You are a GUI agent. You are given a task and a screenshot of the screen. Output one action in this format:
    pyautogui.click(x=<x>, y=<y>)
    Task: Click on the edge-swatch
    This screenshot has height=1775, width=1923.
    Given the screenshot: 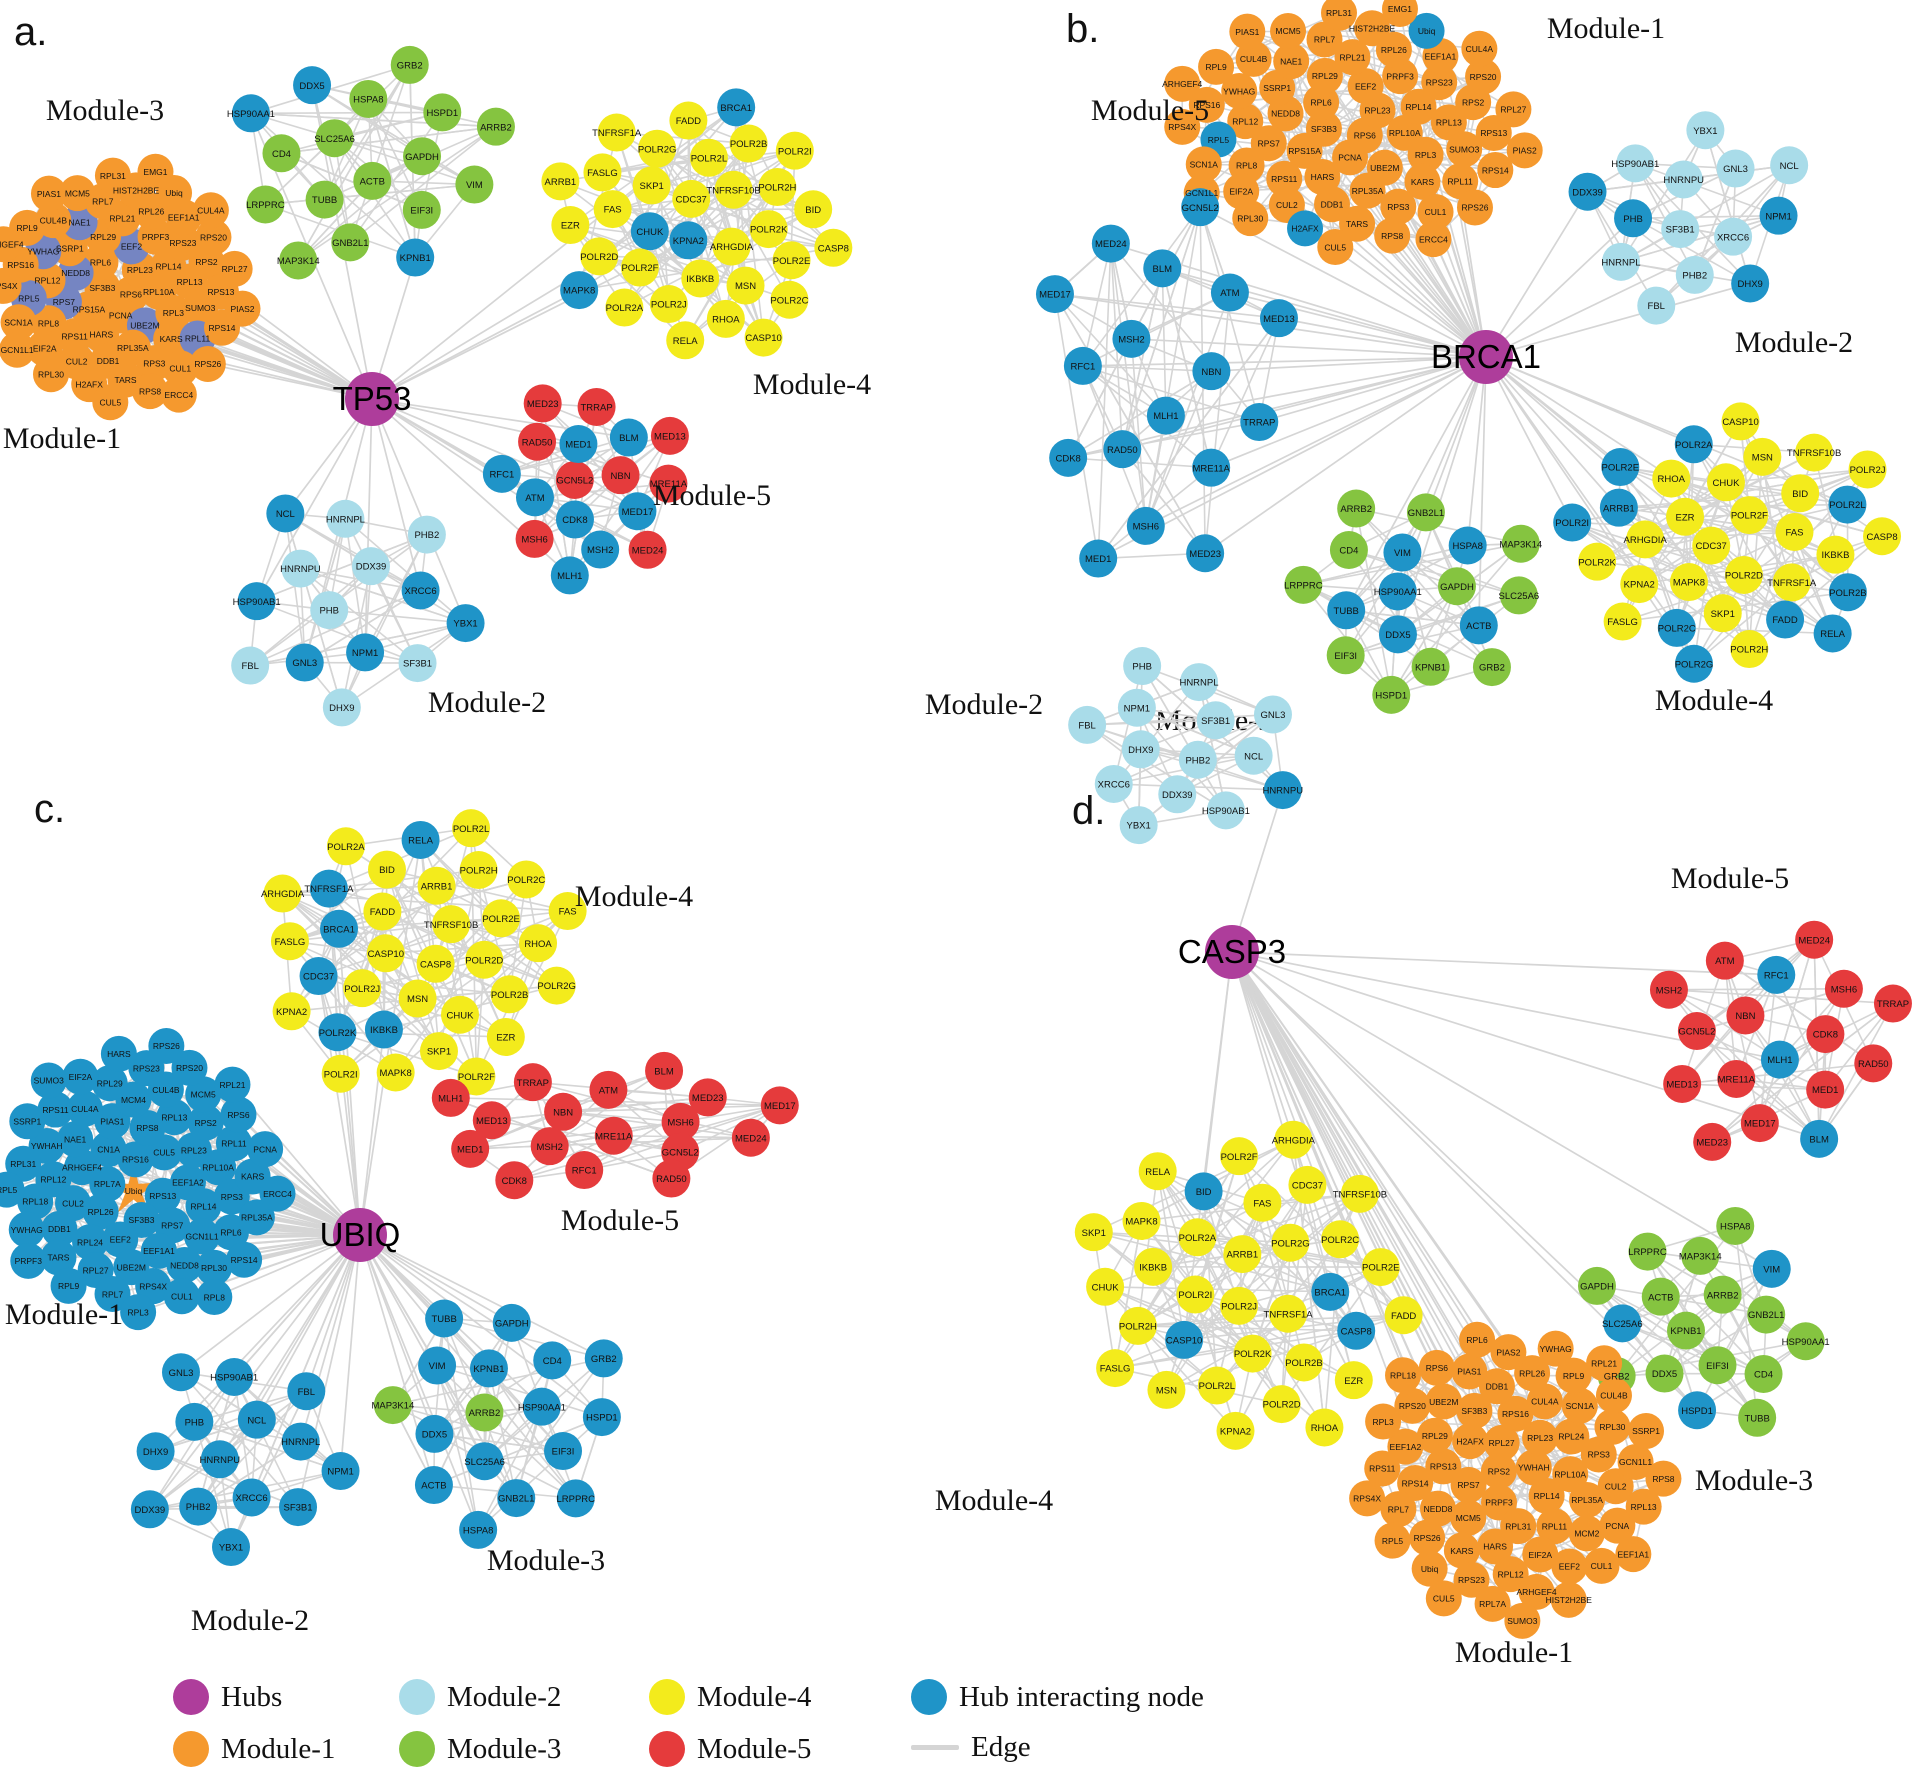 What is the action you would take?
    pyautogui.click(x=935, y=1747)
    